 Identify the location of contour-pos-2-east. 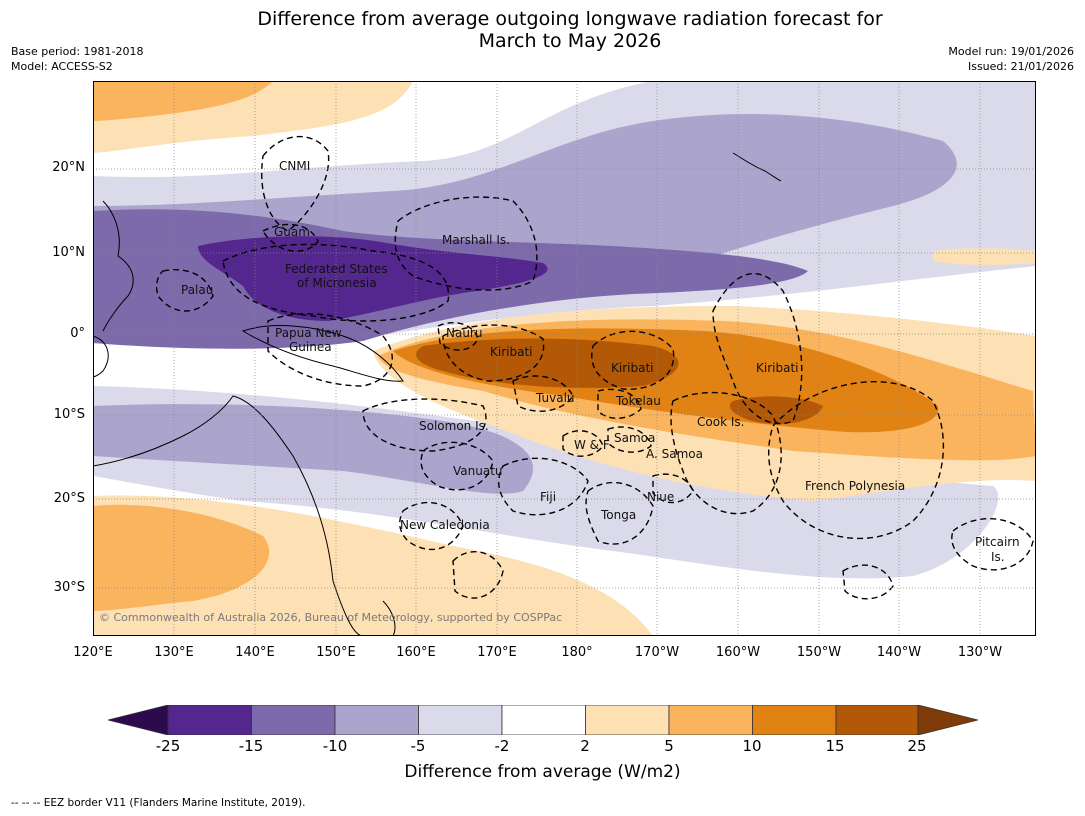
(984, 257).